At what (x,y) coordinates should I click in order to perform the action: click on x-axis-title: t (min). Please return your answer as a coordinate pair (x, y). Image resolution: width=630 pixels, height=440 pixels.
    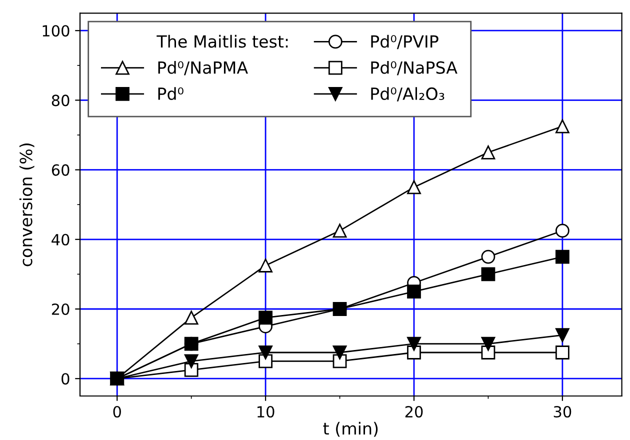
    Looking at the image, I should click on (350, 429).